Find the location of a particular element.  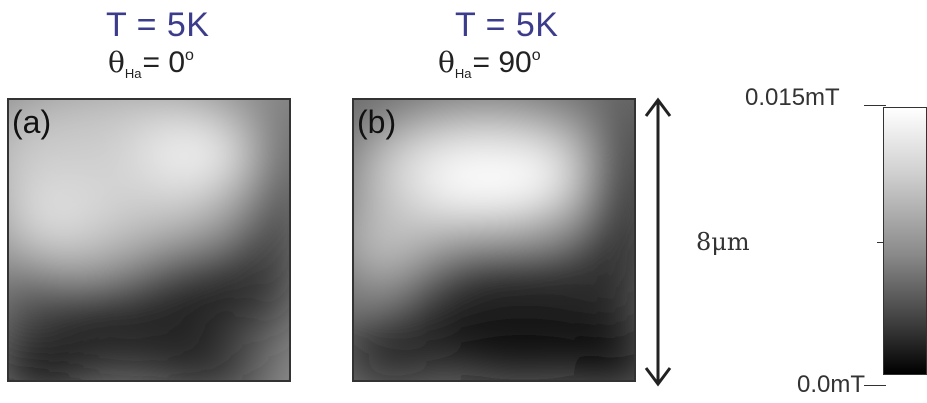

panel-a-label: (a) is located at coordinates (32, 122).